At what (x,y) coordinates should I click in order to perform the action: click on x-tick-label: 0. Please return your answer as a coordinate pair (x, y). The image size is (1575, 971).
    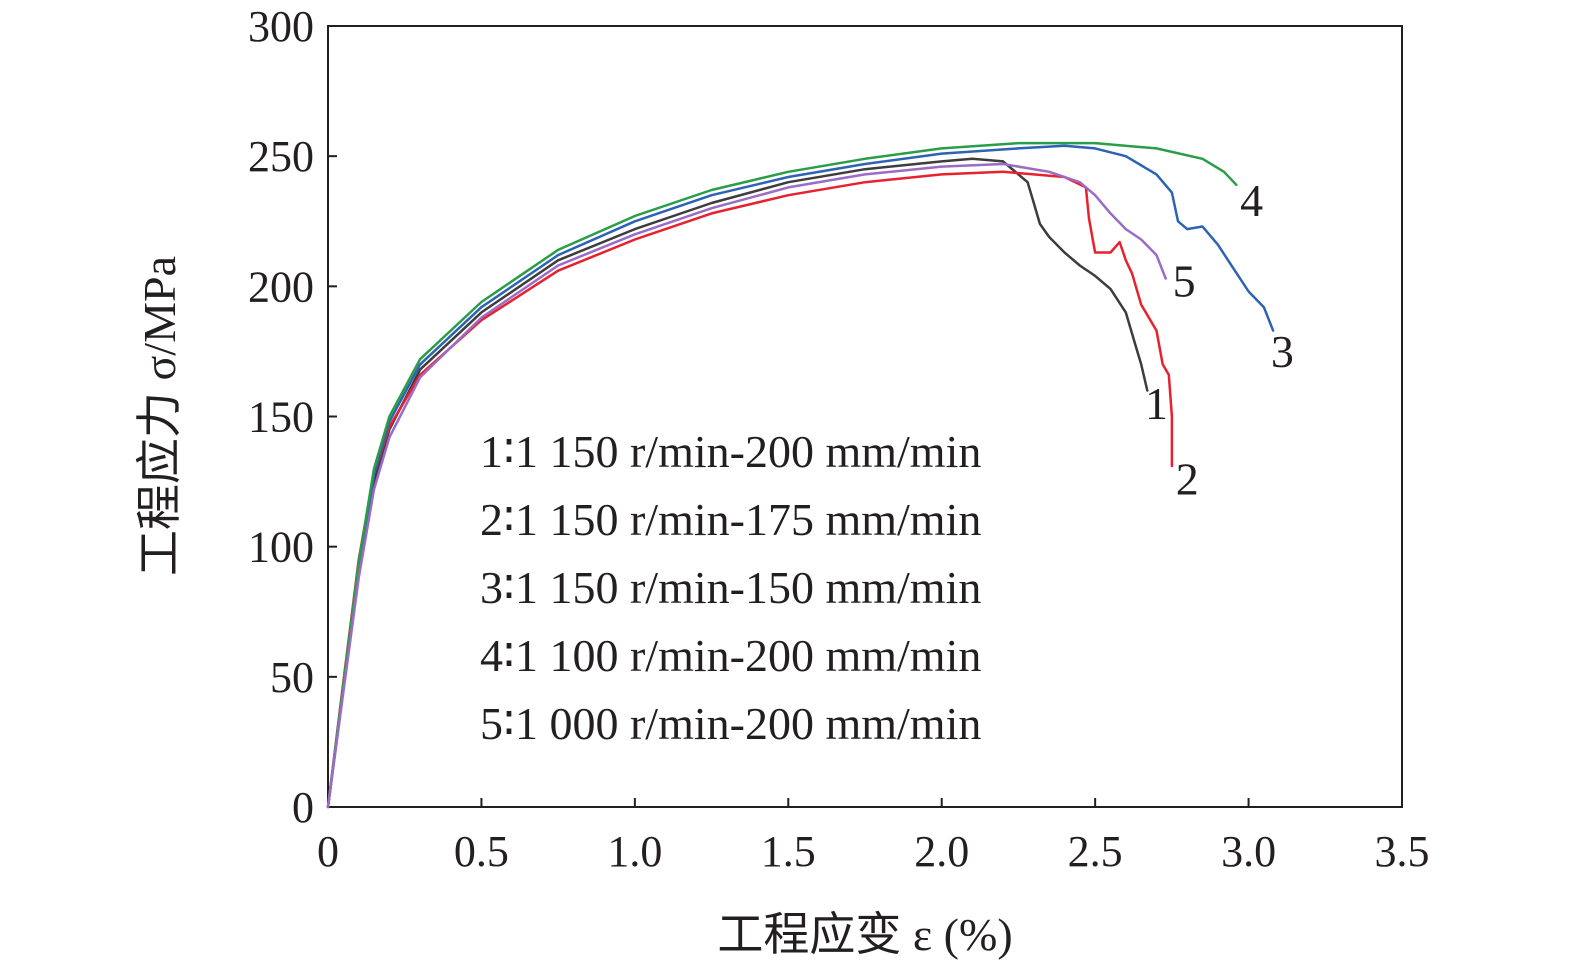
    Looking at the image, I should click on (328, 851).